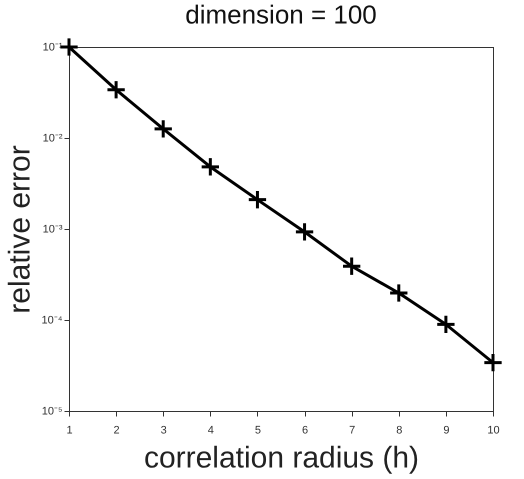  I want to click on x-tick-label: 2, so click(117, 430).